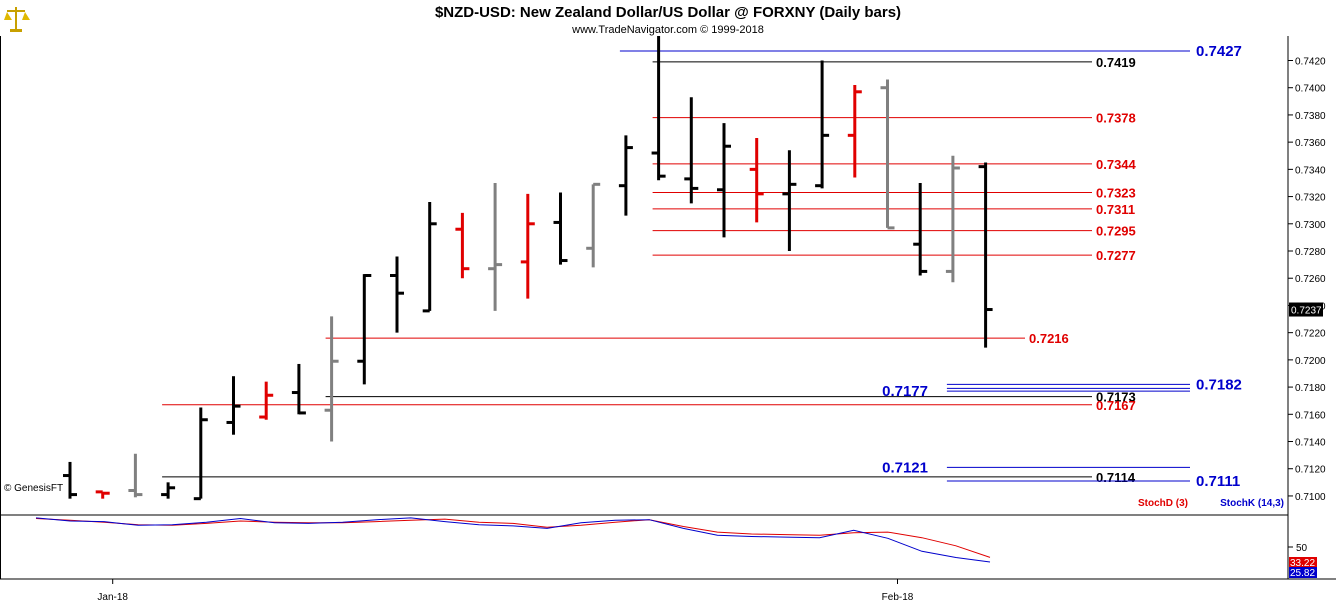  Describe the element at coordinates (905, 467) in the screenshot. I see `level-label: 0.7121` at that location.